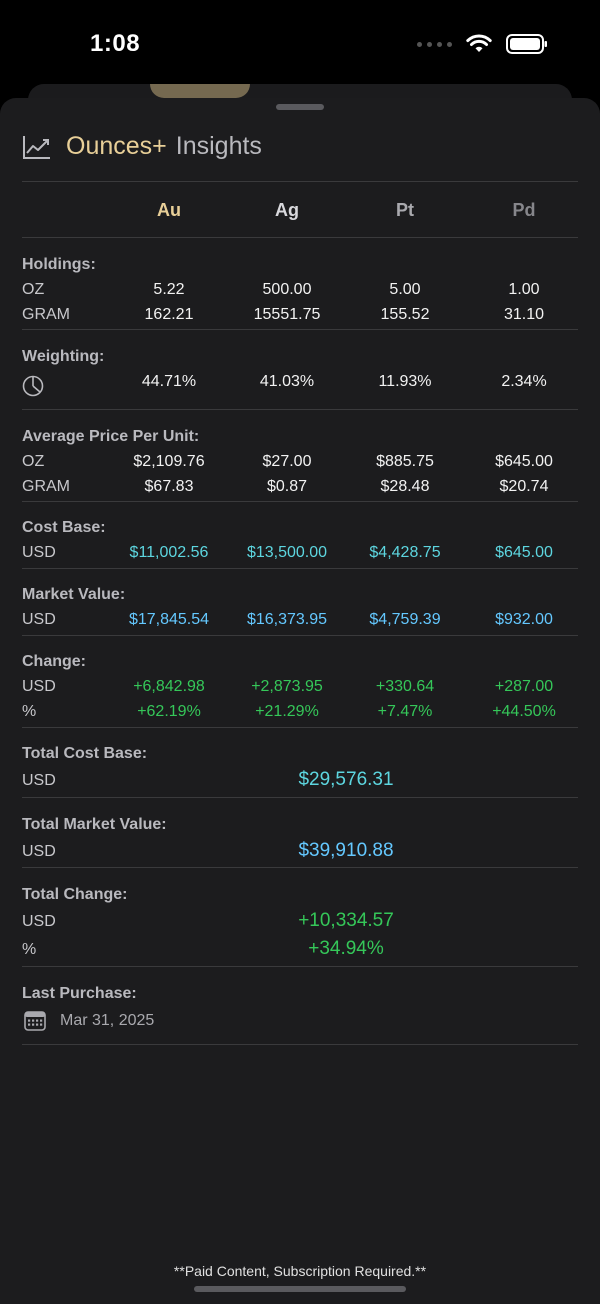 The width and height of the screenshot is (600, 1304). I want to click on holdings-oz-label: OZ, so click(33, 289).